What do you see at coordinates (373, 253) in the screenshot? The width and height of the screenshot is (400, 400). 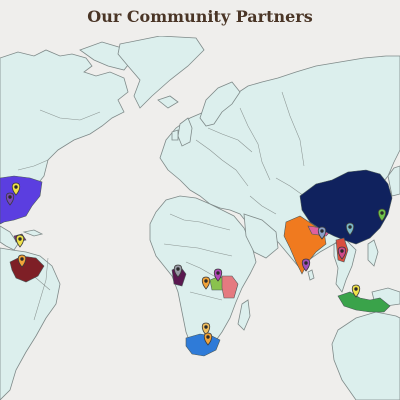 I see `land-philippines` at bounding box center [373, 253].